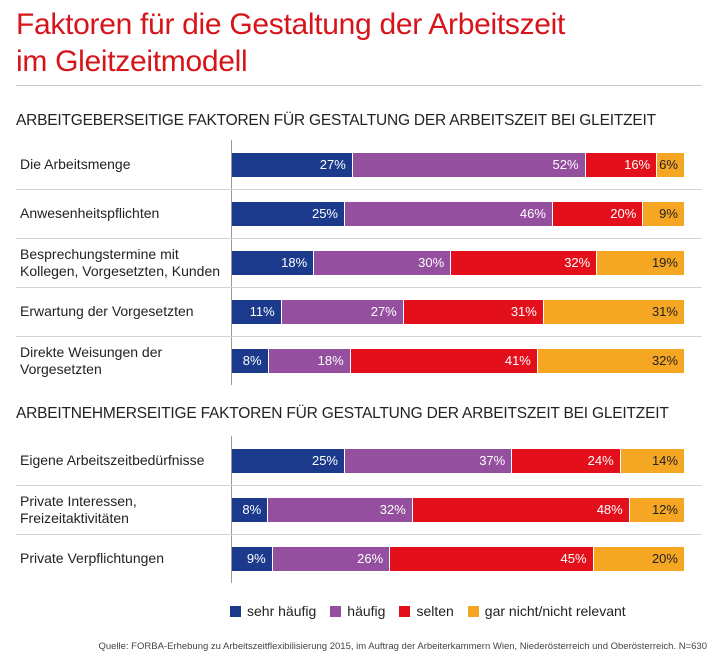  What do you see at coordinates (359, 85) in the screenshot?
I see `title-divider` at bounding box center [359, 85].